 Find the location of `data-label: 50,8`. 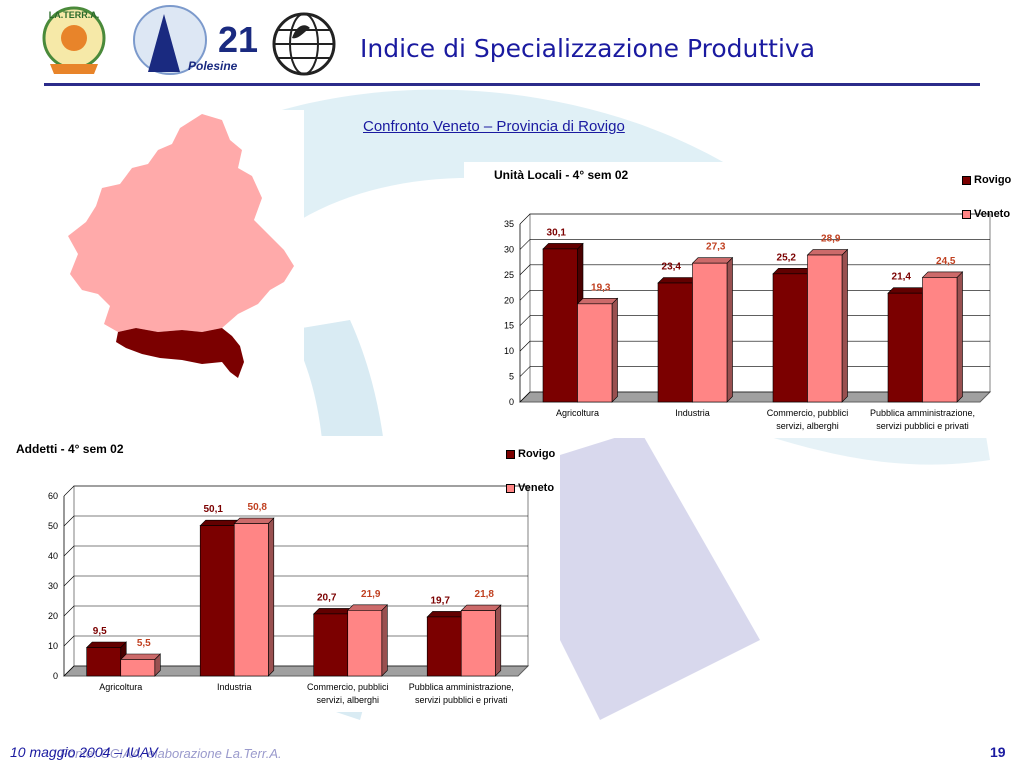

data-label: 50,8 is located at coordinates (258, 507).